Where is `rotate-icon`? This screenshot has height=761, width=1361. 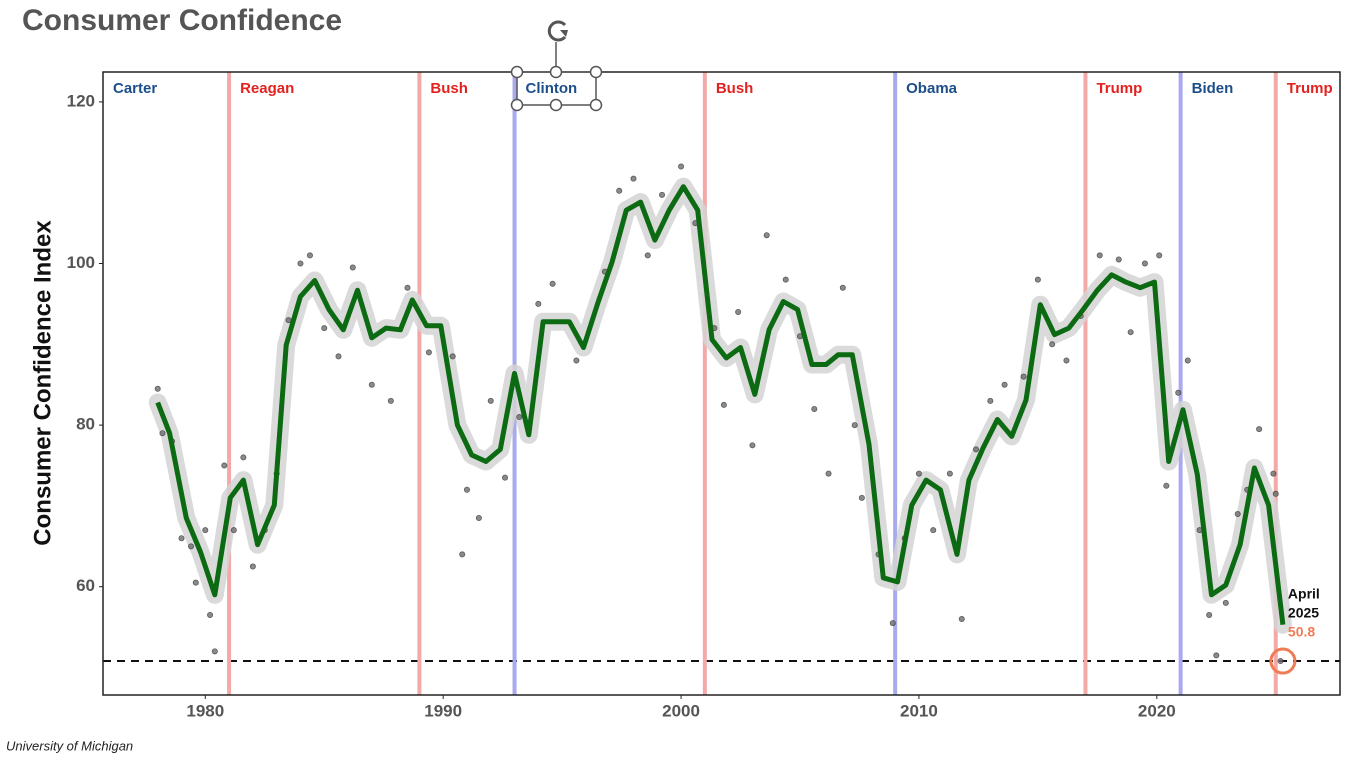
rotate-icon is located at coordinates (557, 31).